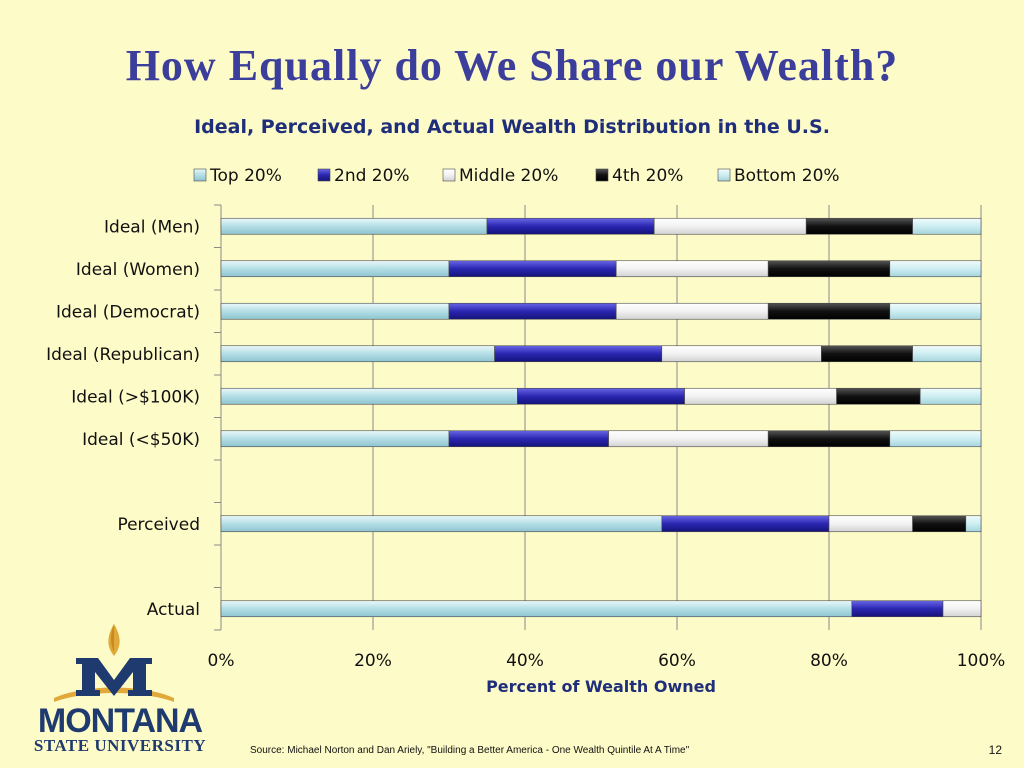 The width and height of the screenshot is (1024, 768). Describe the element at coordinates (373, 661) in the screenshot. I see `x-tick-label: 20%` at that location.